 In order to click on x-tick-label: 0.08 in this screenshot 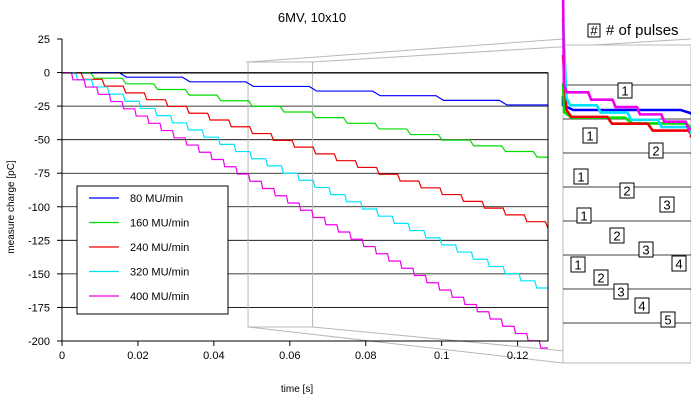, I will do `click(365, 356)`.